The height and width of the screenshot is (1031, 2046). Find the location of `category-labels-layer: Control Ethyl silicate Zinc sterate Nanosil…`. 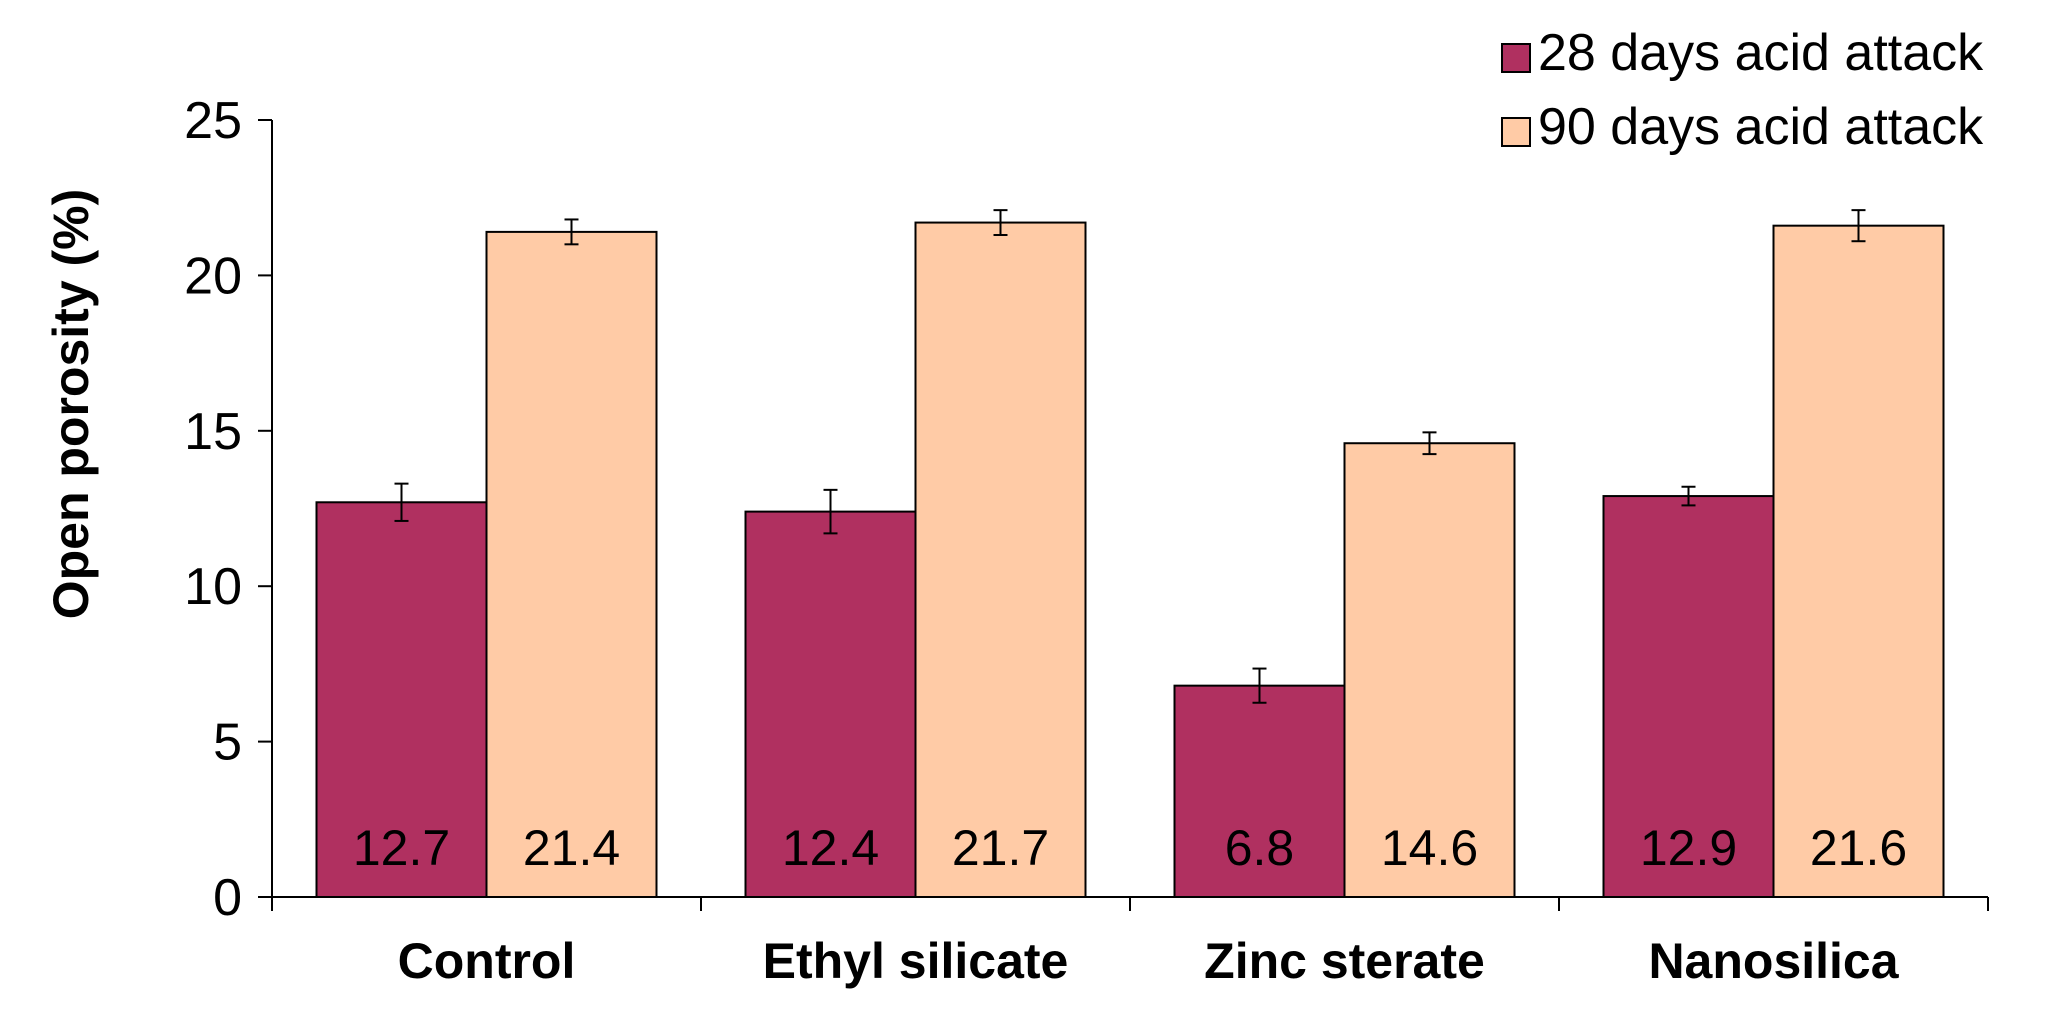

category-labels-layer: Control Ethyl silicate Zinc sterate Nanosil… is located at coordinates (1149, 961).